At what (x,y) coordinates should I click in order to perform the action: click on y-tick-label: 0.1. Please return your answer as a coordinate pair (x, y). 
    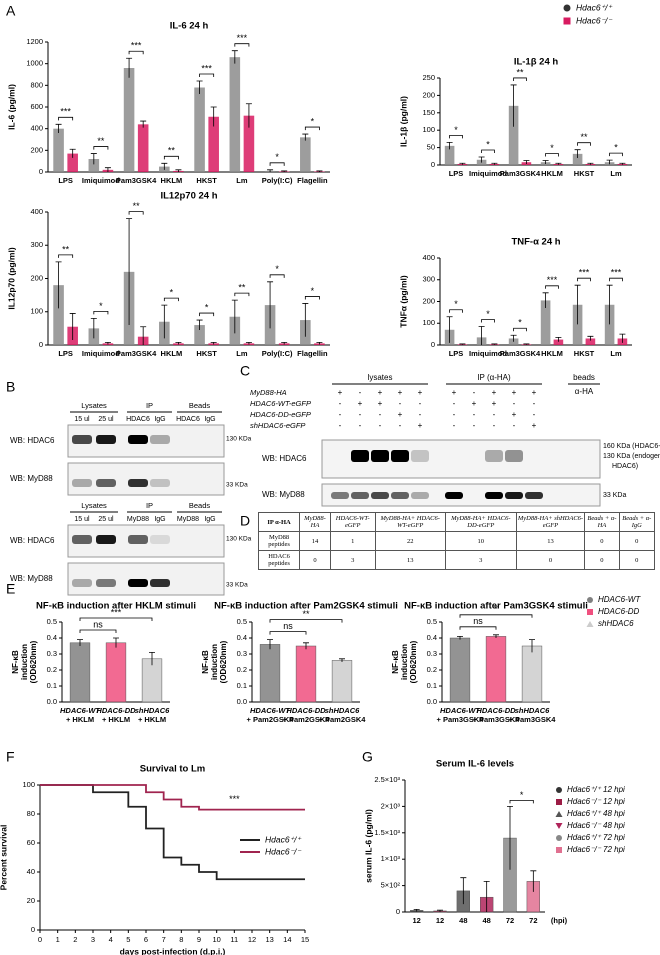
    Looking at the image, I should click on (242, 685).